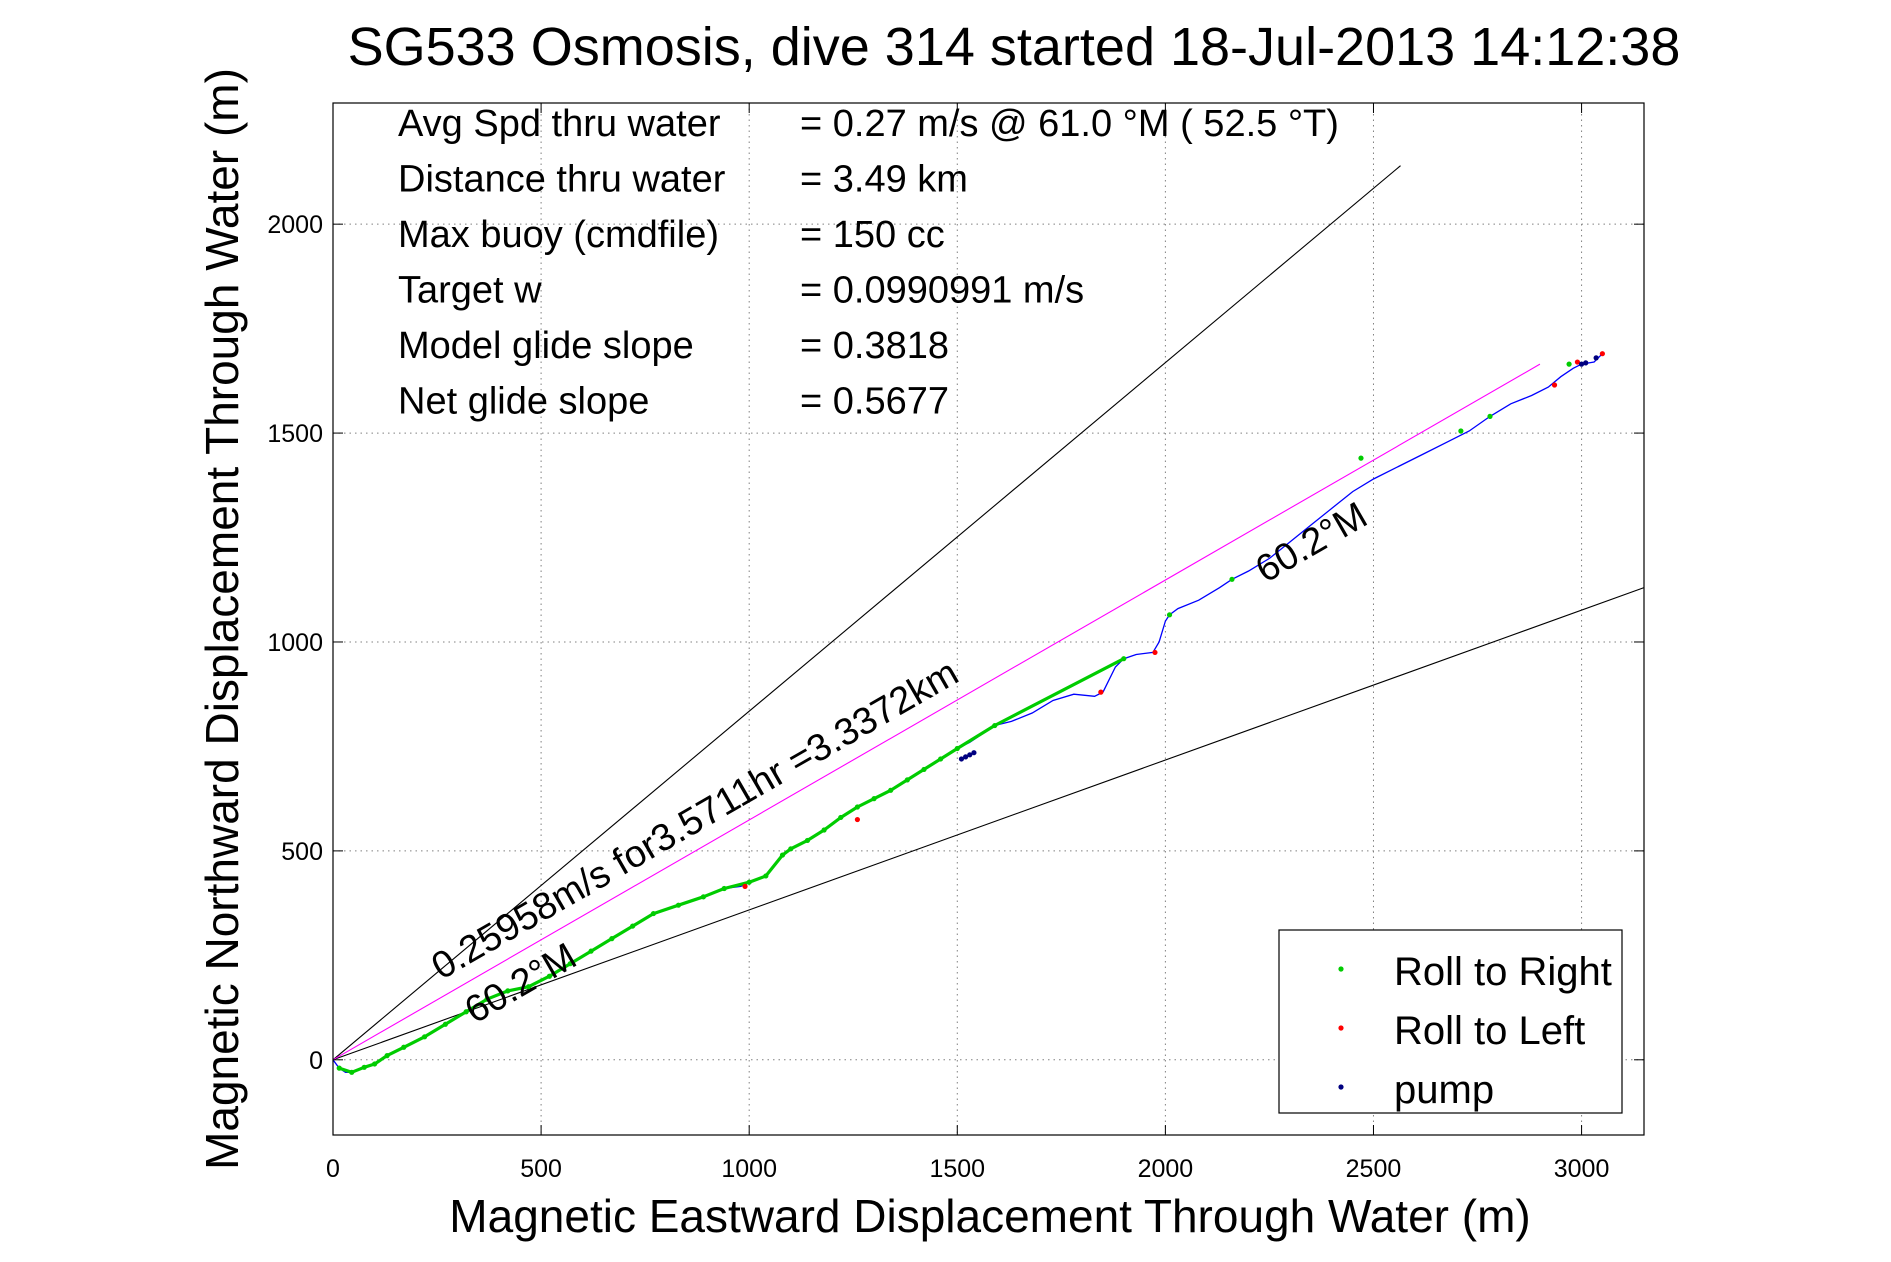 Image resolution: width=1891 pixels, height=1262 pixels. Describe the element at coordinates (872, 235) in the screenshot. I see `stat-value: = 150 cc` at that location.